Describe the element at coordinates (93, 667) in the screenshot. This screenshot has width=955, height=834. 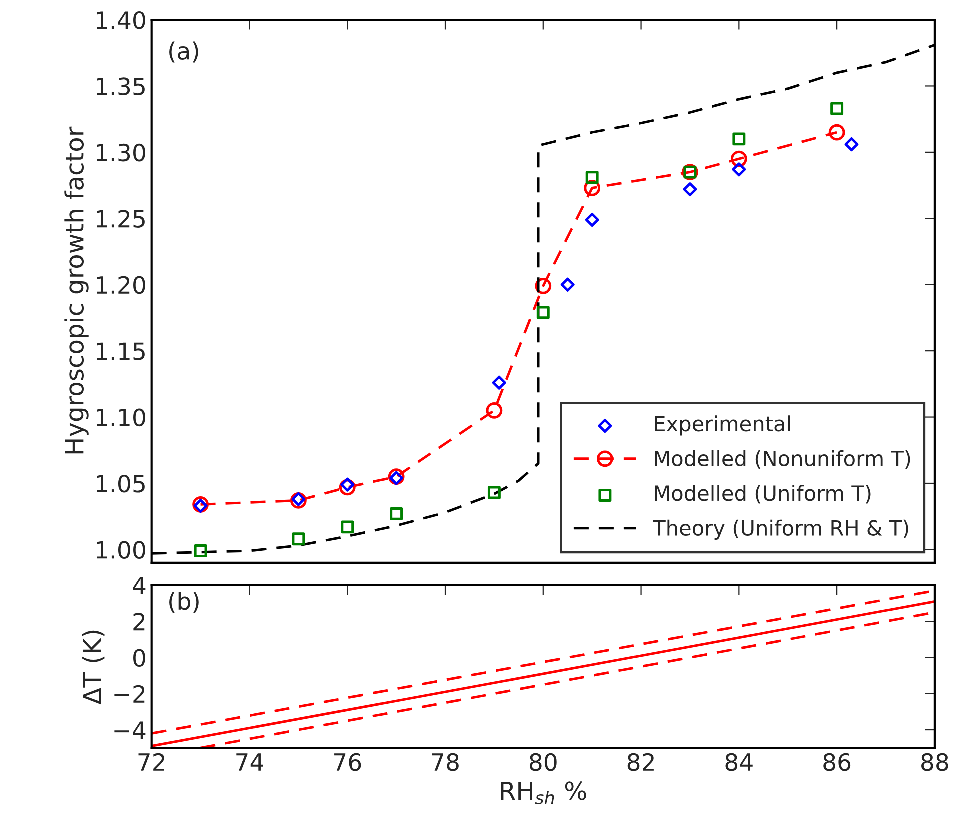
I see `y-axis-title: ΔT (K)` at that location.